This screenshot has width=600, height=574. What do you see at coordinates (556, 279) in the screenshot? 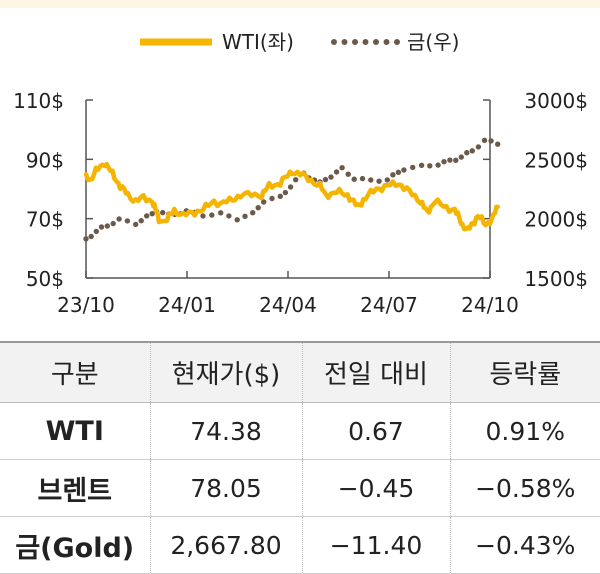
I see `y-right-tick-label: 1500$` at bounding box center [556, 279].